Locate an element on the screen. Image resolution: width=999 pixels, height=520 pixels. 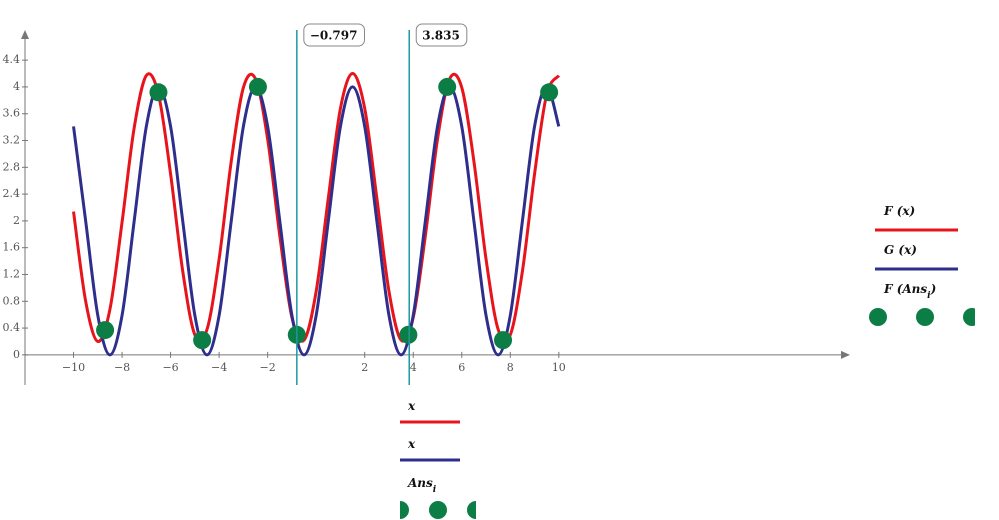
legend-label: F (Ansi) is located at coordinates (909, 291).